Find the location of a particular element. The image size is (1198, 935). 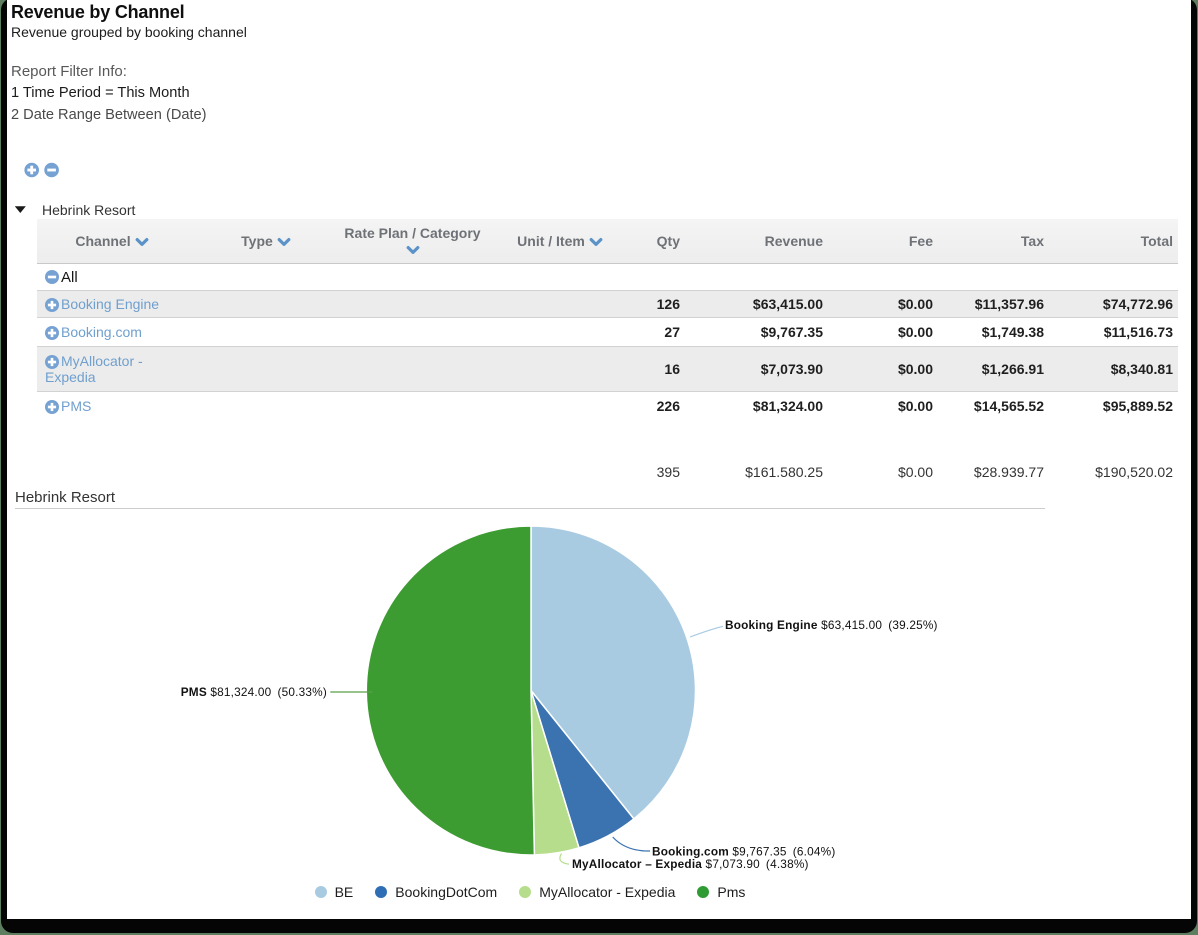

svg-text:Booking Engine $63,415.00 (39.: Booking Engine $63,415.00 (39.25%) is located at coordinates (831, 625).